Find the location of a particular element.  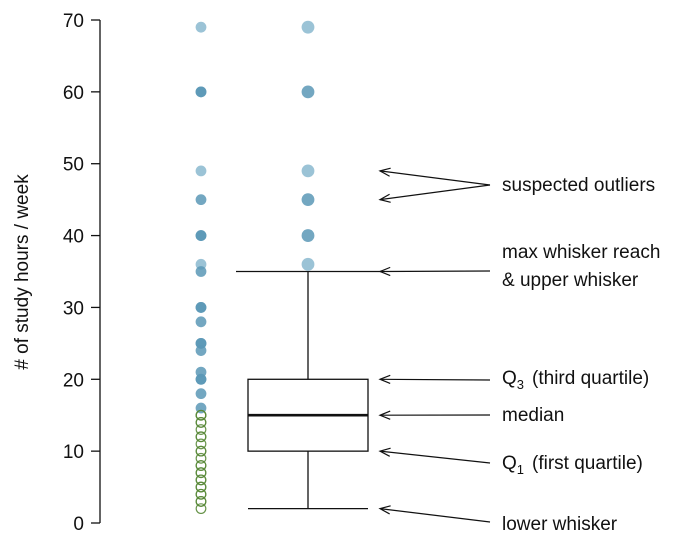

strip-points is located at coordinates (201, 268).